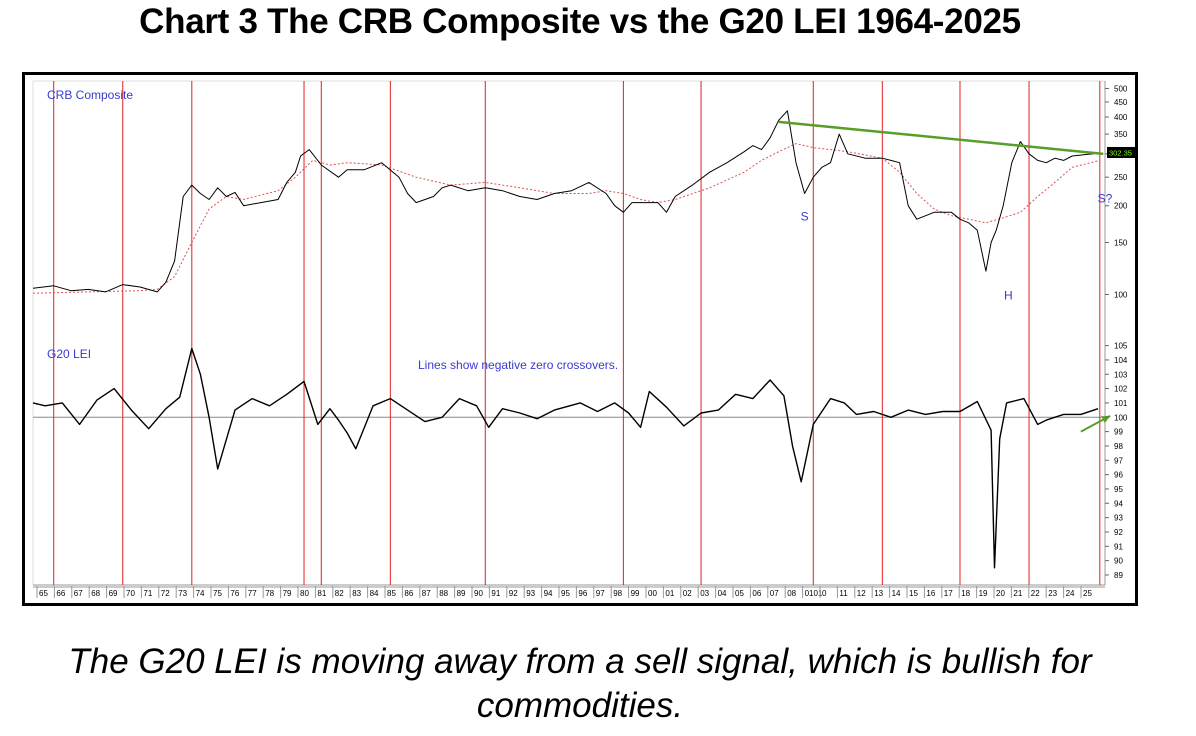  I want to click on x-tick-label-9: 74, so click(200, 593).